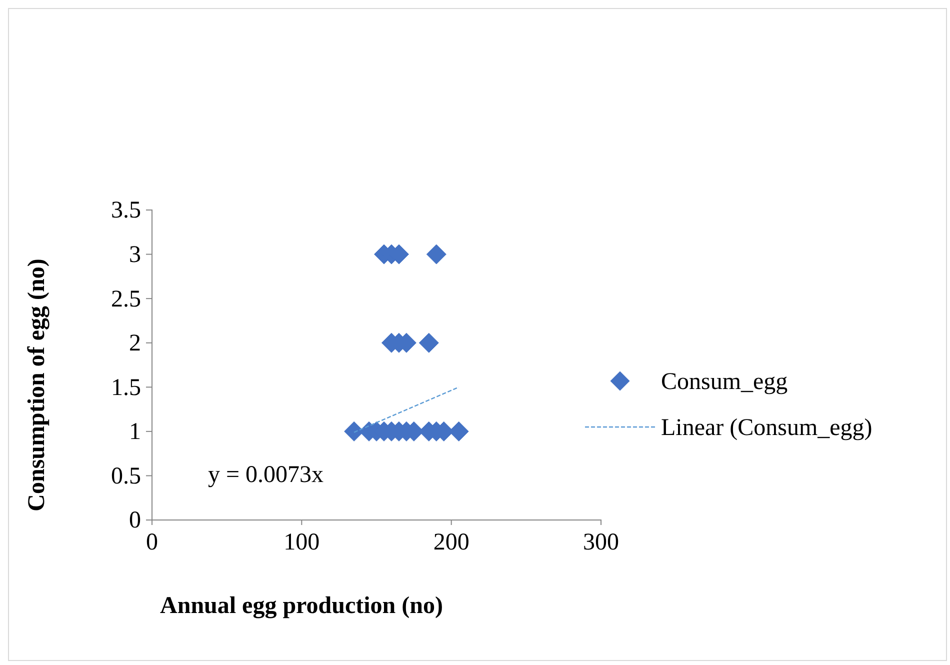  I want to click on y-tick-label: 1, so click(135, 432).